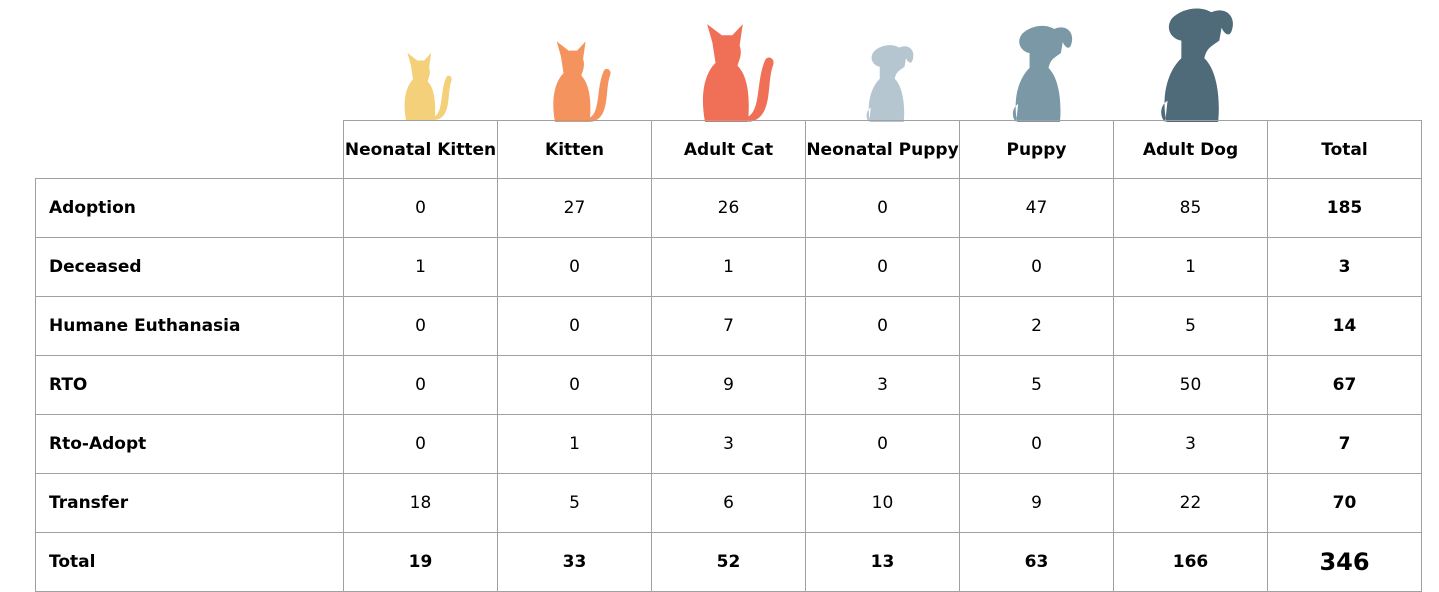  I want to click on total-row: Total 19 33 52 13 63 166 346, so click(728, 562).